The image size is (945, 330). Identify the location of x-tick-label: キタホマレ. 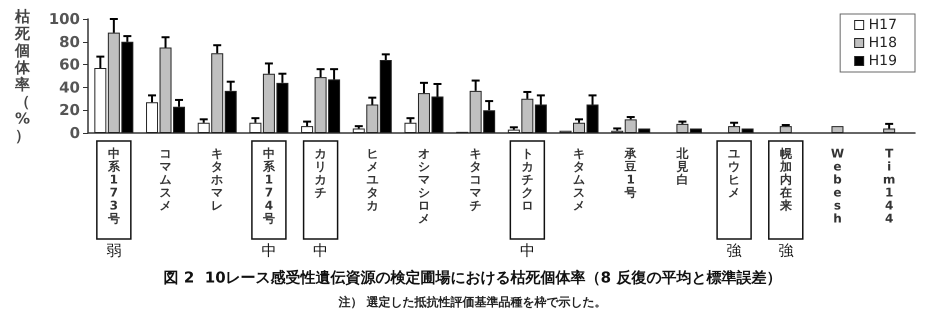
(217, 179).